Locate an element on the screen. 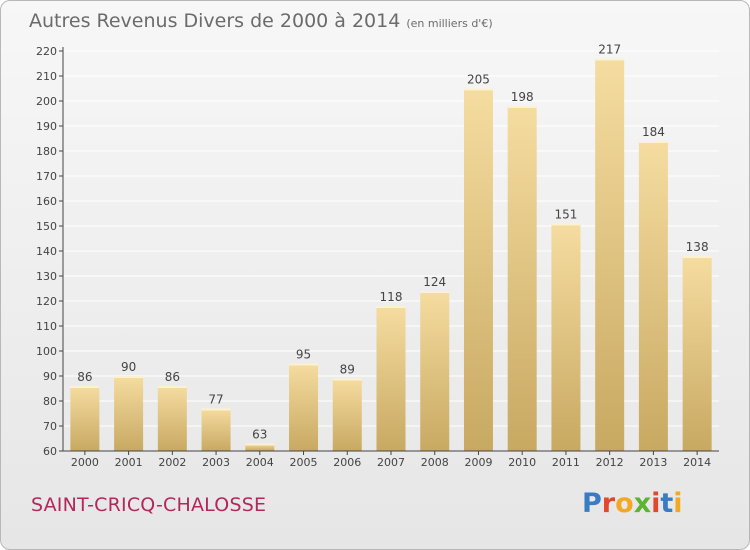 The image size is (750, 550). data-label: 118 is located at coordinates (391, 297).